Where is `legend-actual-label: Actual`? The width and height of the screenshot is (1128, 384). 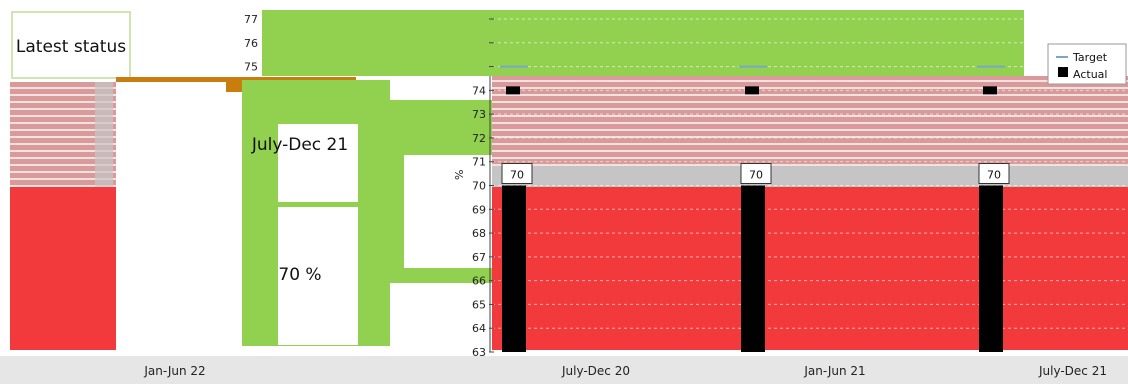 legend-actual-label: Actual is located at coordinates (1090, 74).